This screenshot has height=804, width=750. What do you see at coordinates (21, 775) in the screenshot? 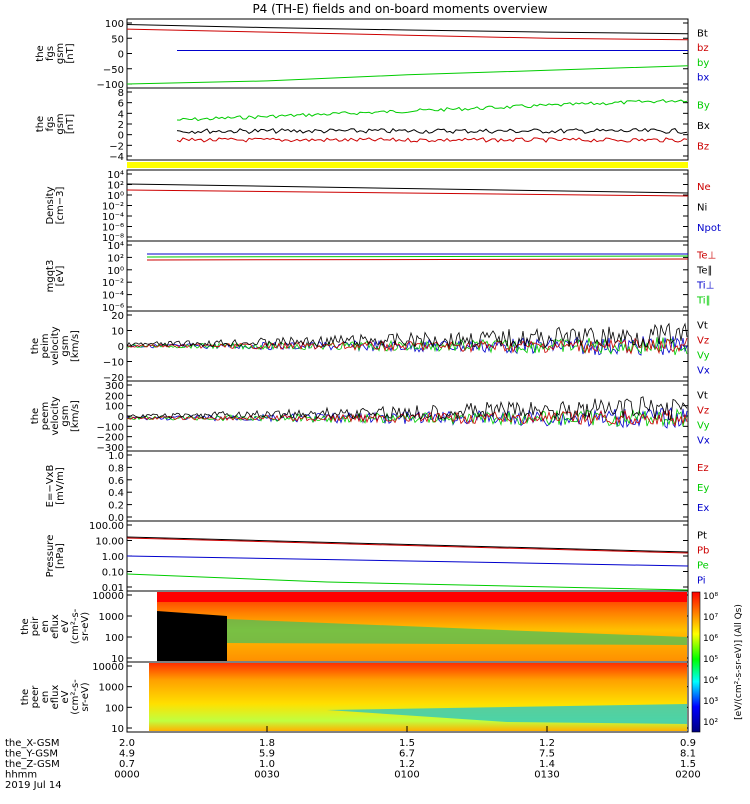
I see `footer-label: hhmm` at bounding box center [21, 775].